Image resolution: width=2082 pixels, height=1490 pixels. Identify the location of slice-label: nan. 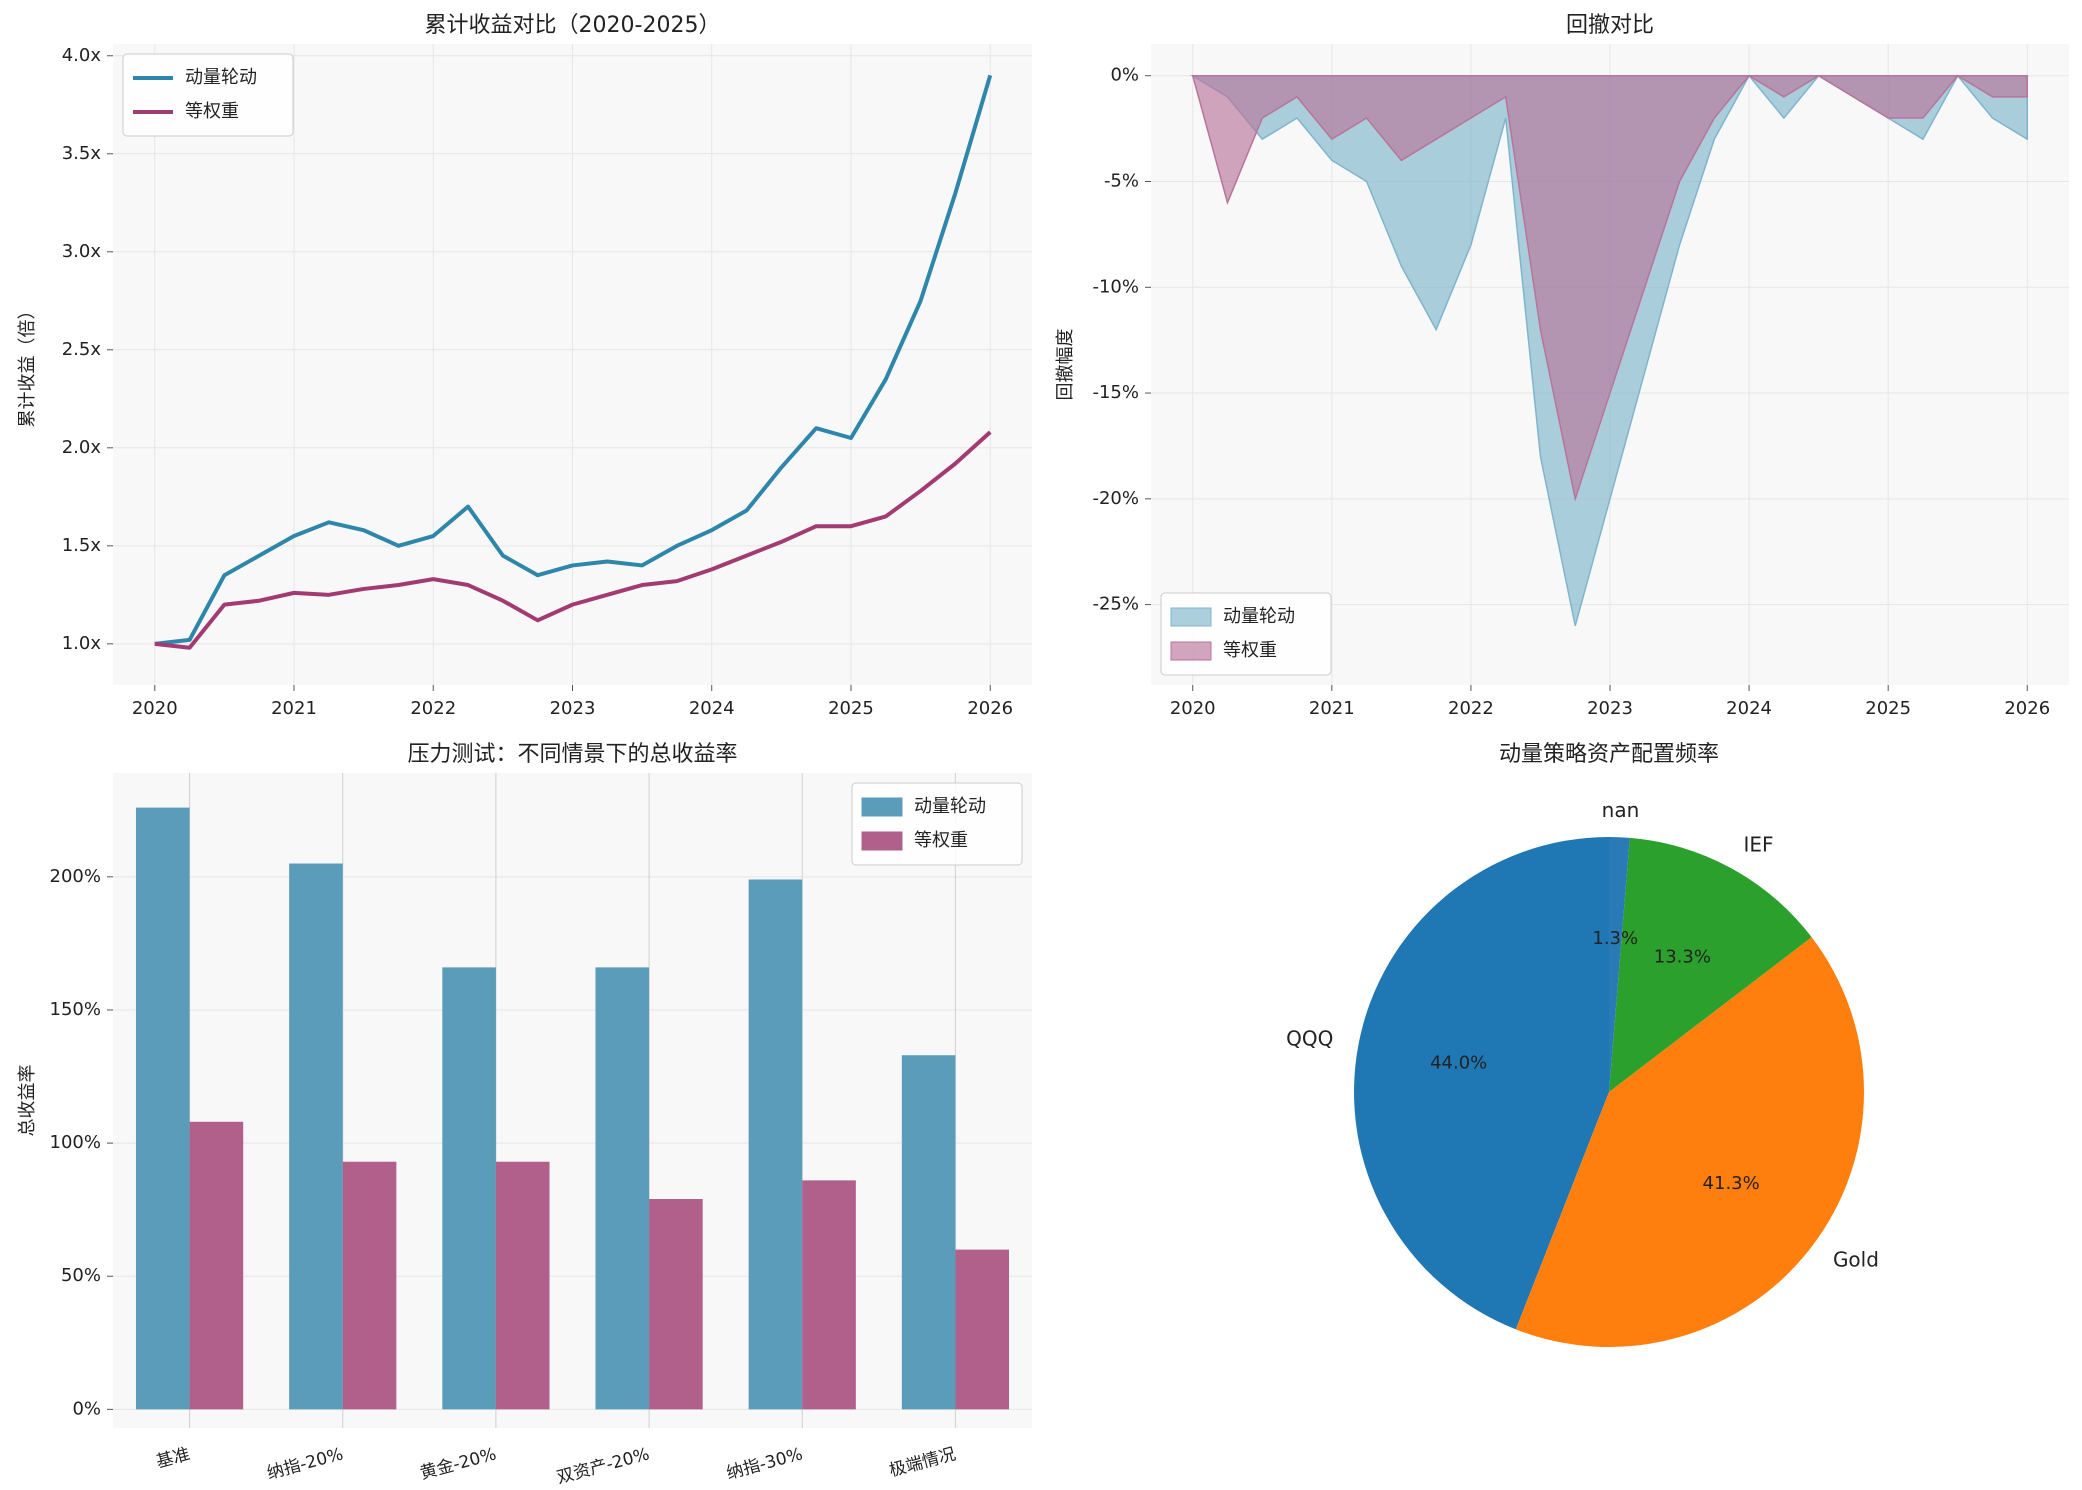
(1621, 810).